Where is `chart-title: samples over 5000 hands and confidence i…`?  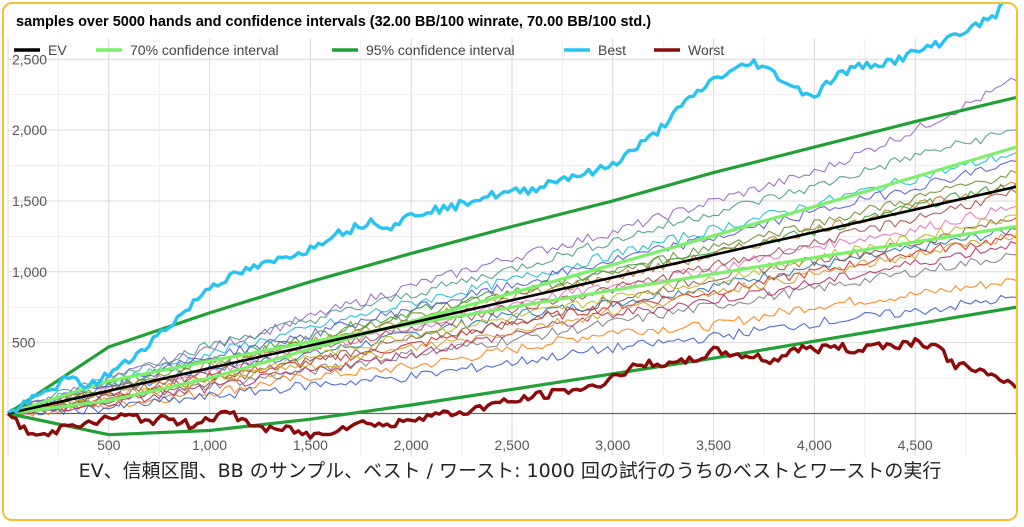 chart-title: samples over 5000 hands and confidence i… is located at coordinates (333, 22).